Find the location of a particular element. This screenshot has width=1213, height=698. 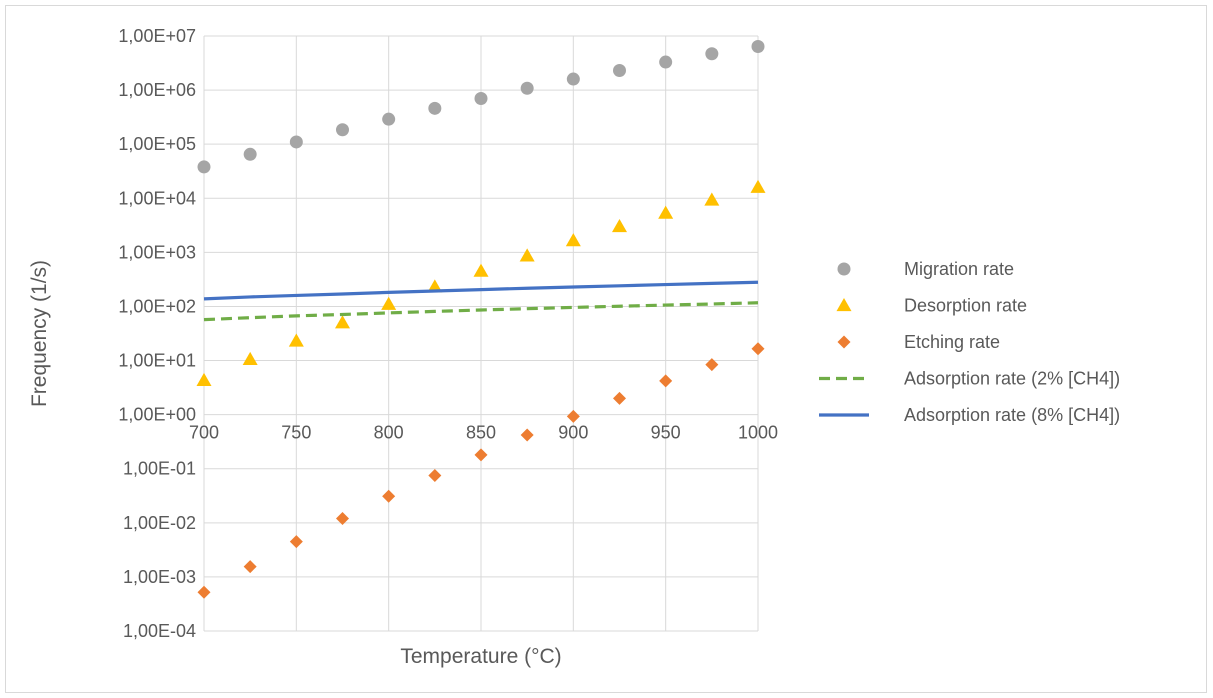

y-tick-label: 1,00E-01 is located at coordinates (159, 469).